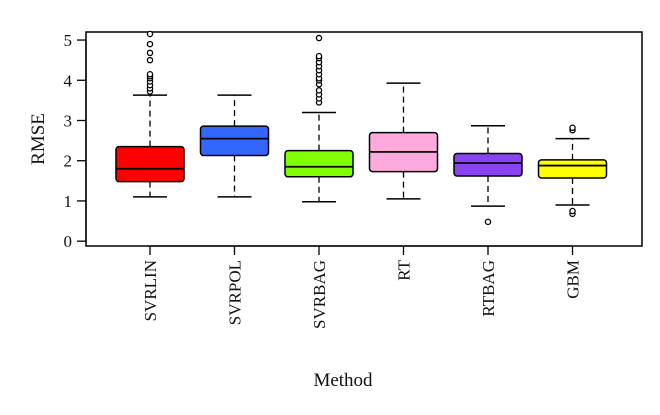 Image resolution: width=660 pixels, height=415 pixels. Describe the element at coordinates (68, 120) in the screenshot. I see `y-tick-label: 3` at that location.